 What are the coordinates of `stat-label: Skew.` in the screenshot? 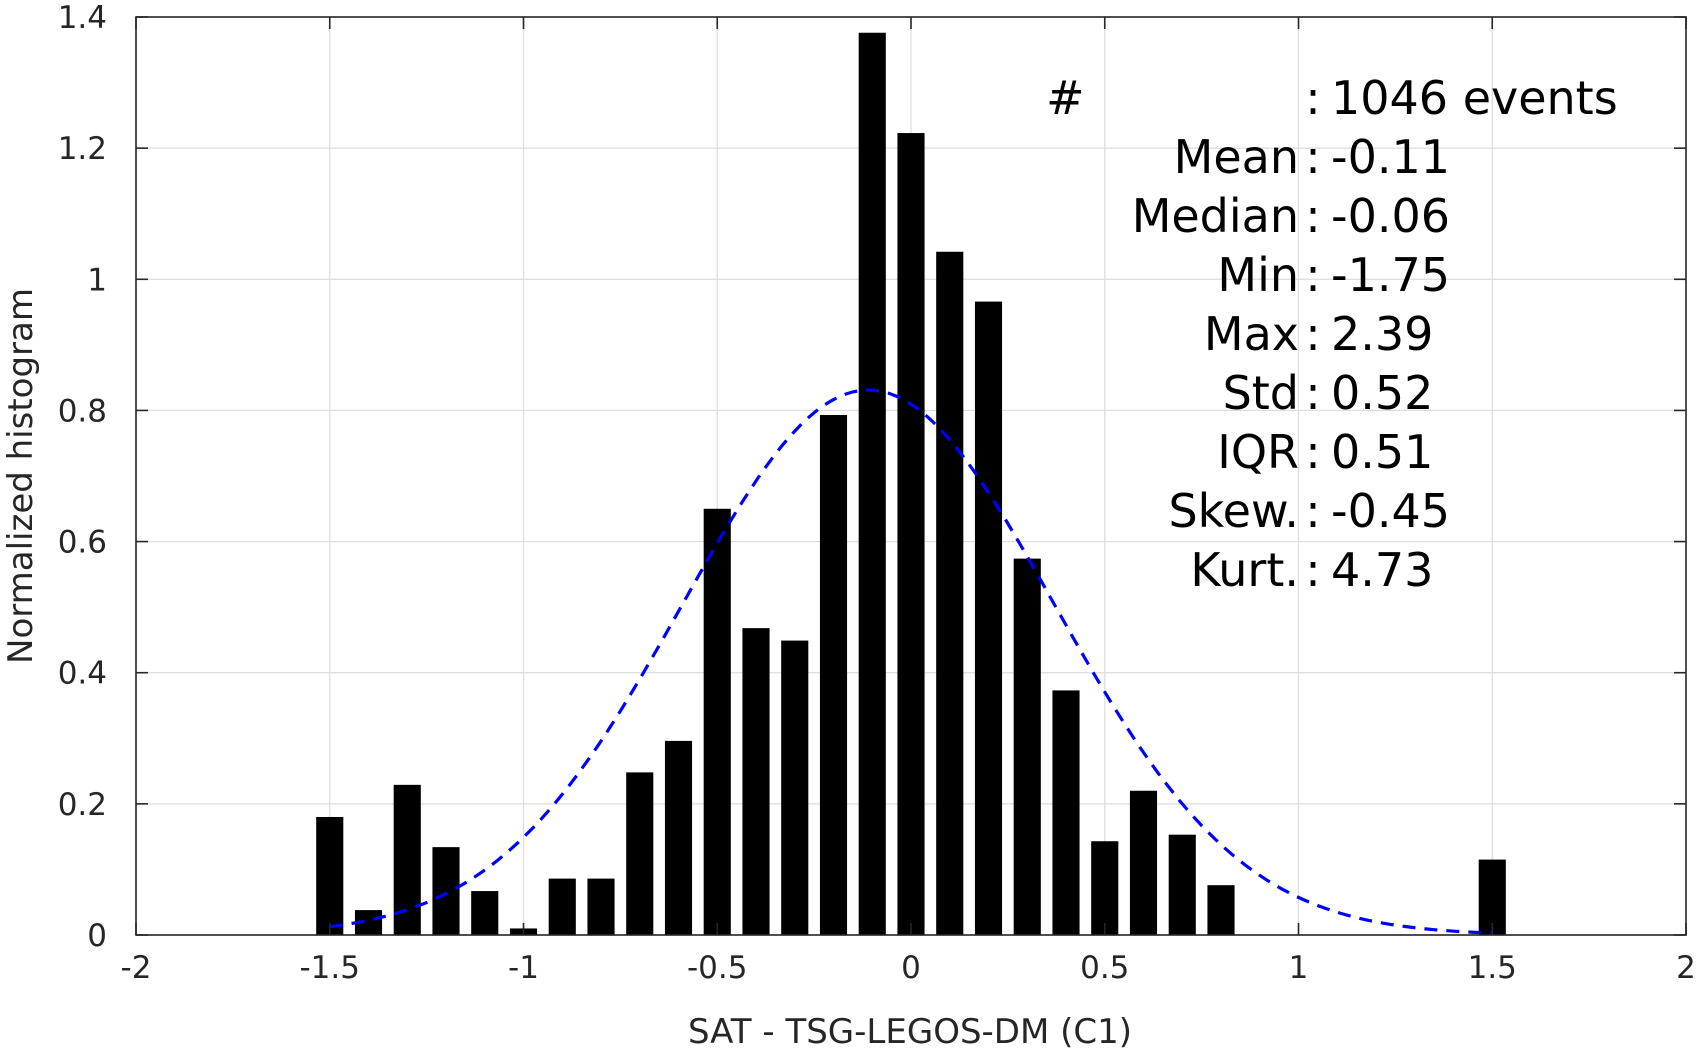 It's located at (1233, 511).